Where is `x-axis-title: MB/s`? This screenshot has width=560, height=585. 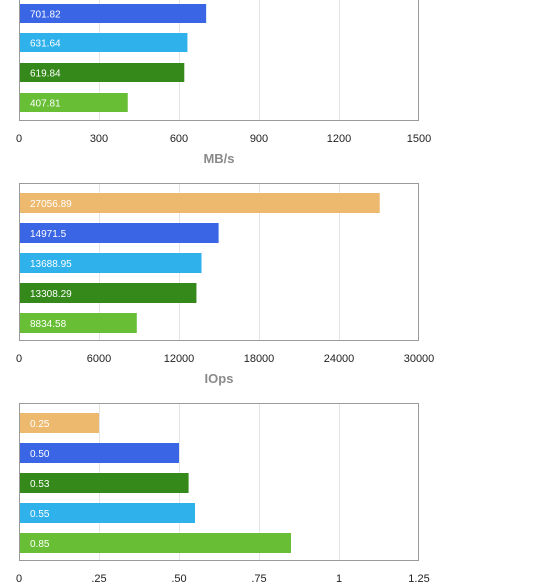 x-axis-title: MB/s is located at coordinates (218, 158).